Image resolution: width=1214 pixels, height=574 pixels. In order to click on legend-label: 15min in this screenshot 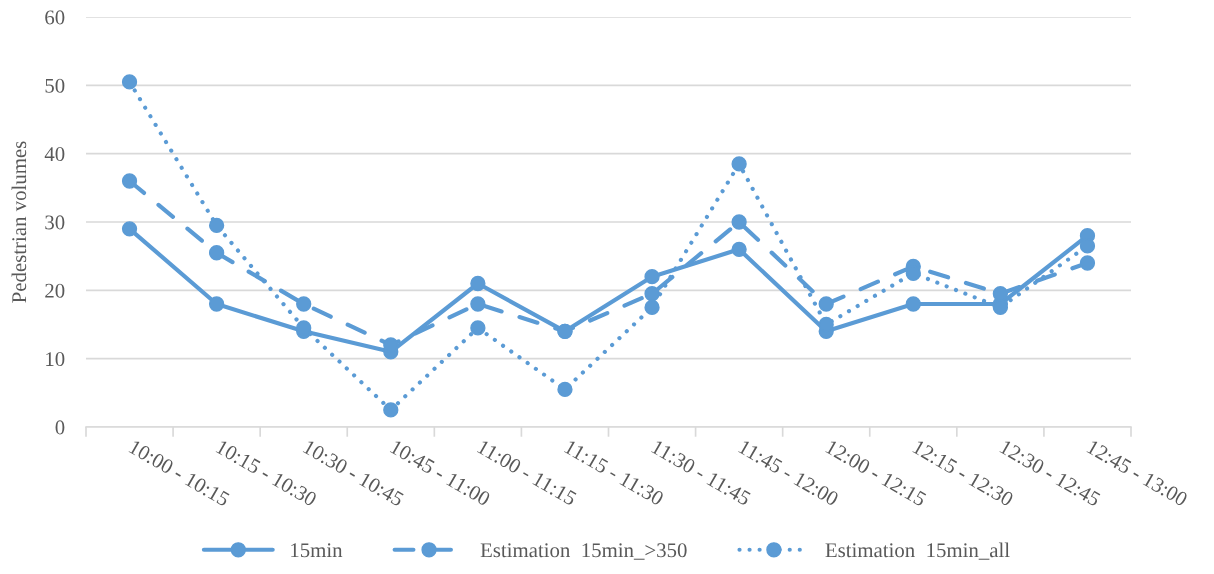, I will do `click(317, 550)`.